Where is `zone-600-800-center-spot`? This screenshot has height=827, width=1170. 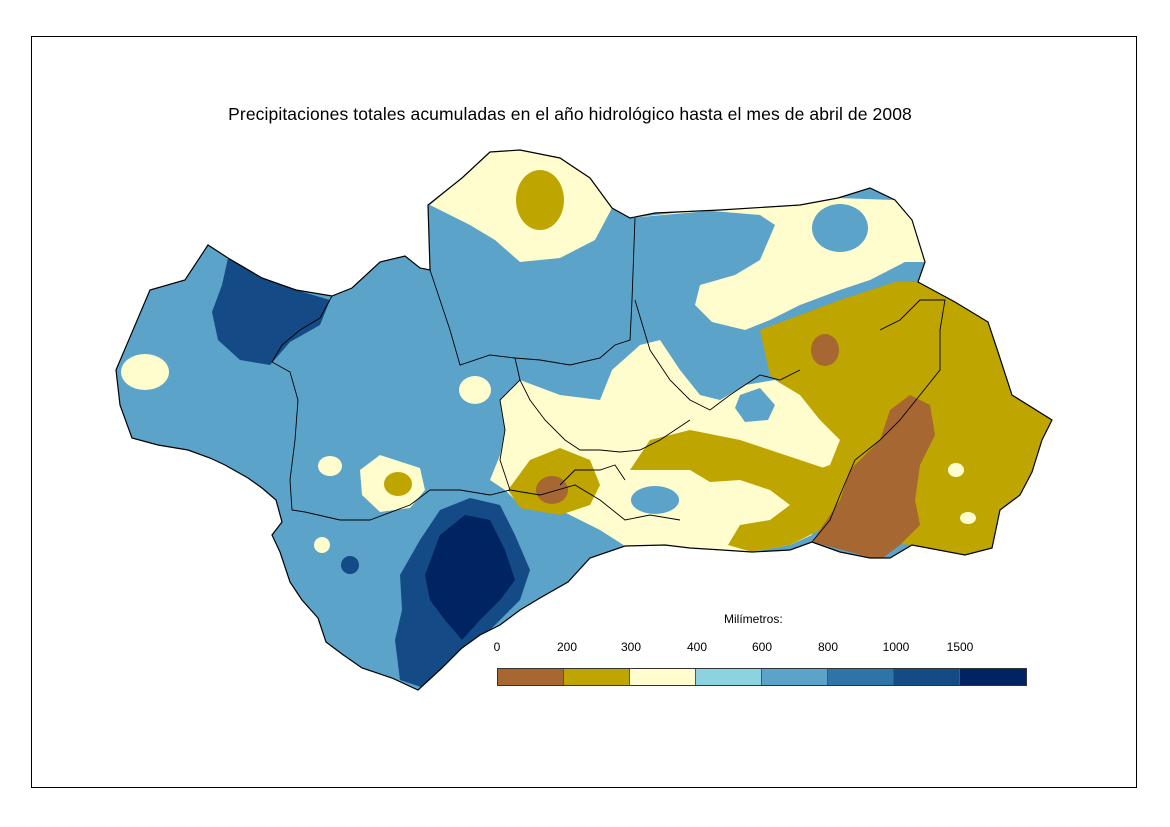
zone-600-800-center-spot is located at coordinates (655, 500).